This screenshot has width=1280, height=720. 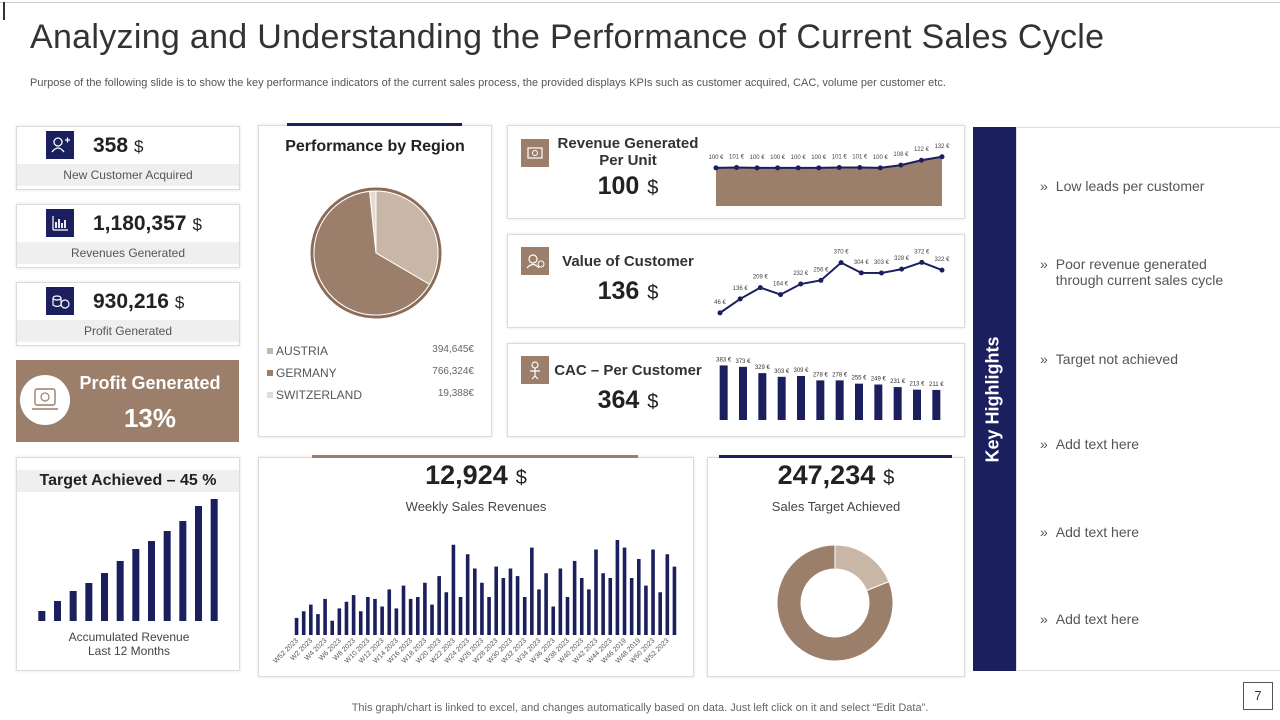 I want to click on highlights-bar: Key Highlights, so click(x=994, y=399).